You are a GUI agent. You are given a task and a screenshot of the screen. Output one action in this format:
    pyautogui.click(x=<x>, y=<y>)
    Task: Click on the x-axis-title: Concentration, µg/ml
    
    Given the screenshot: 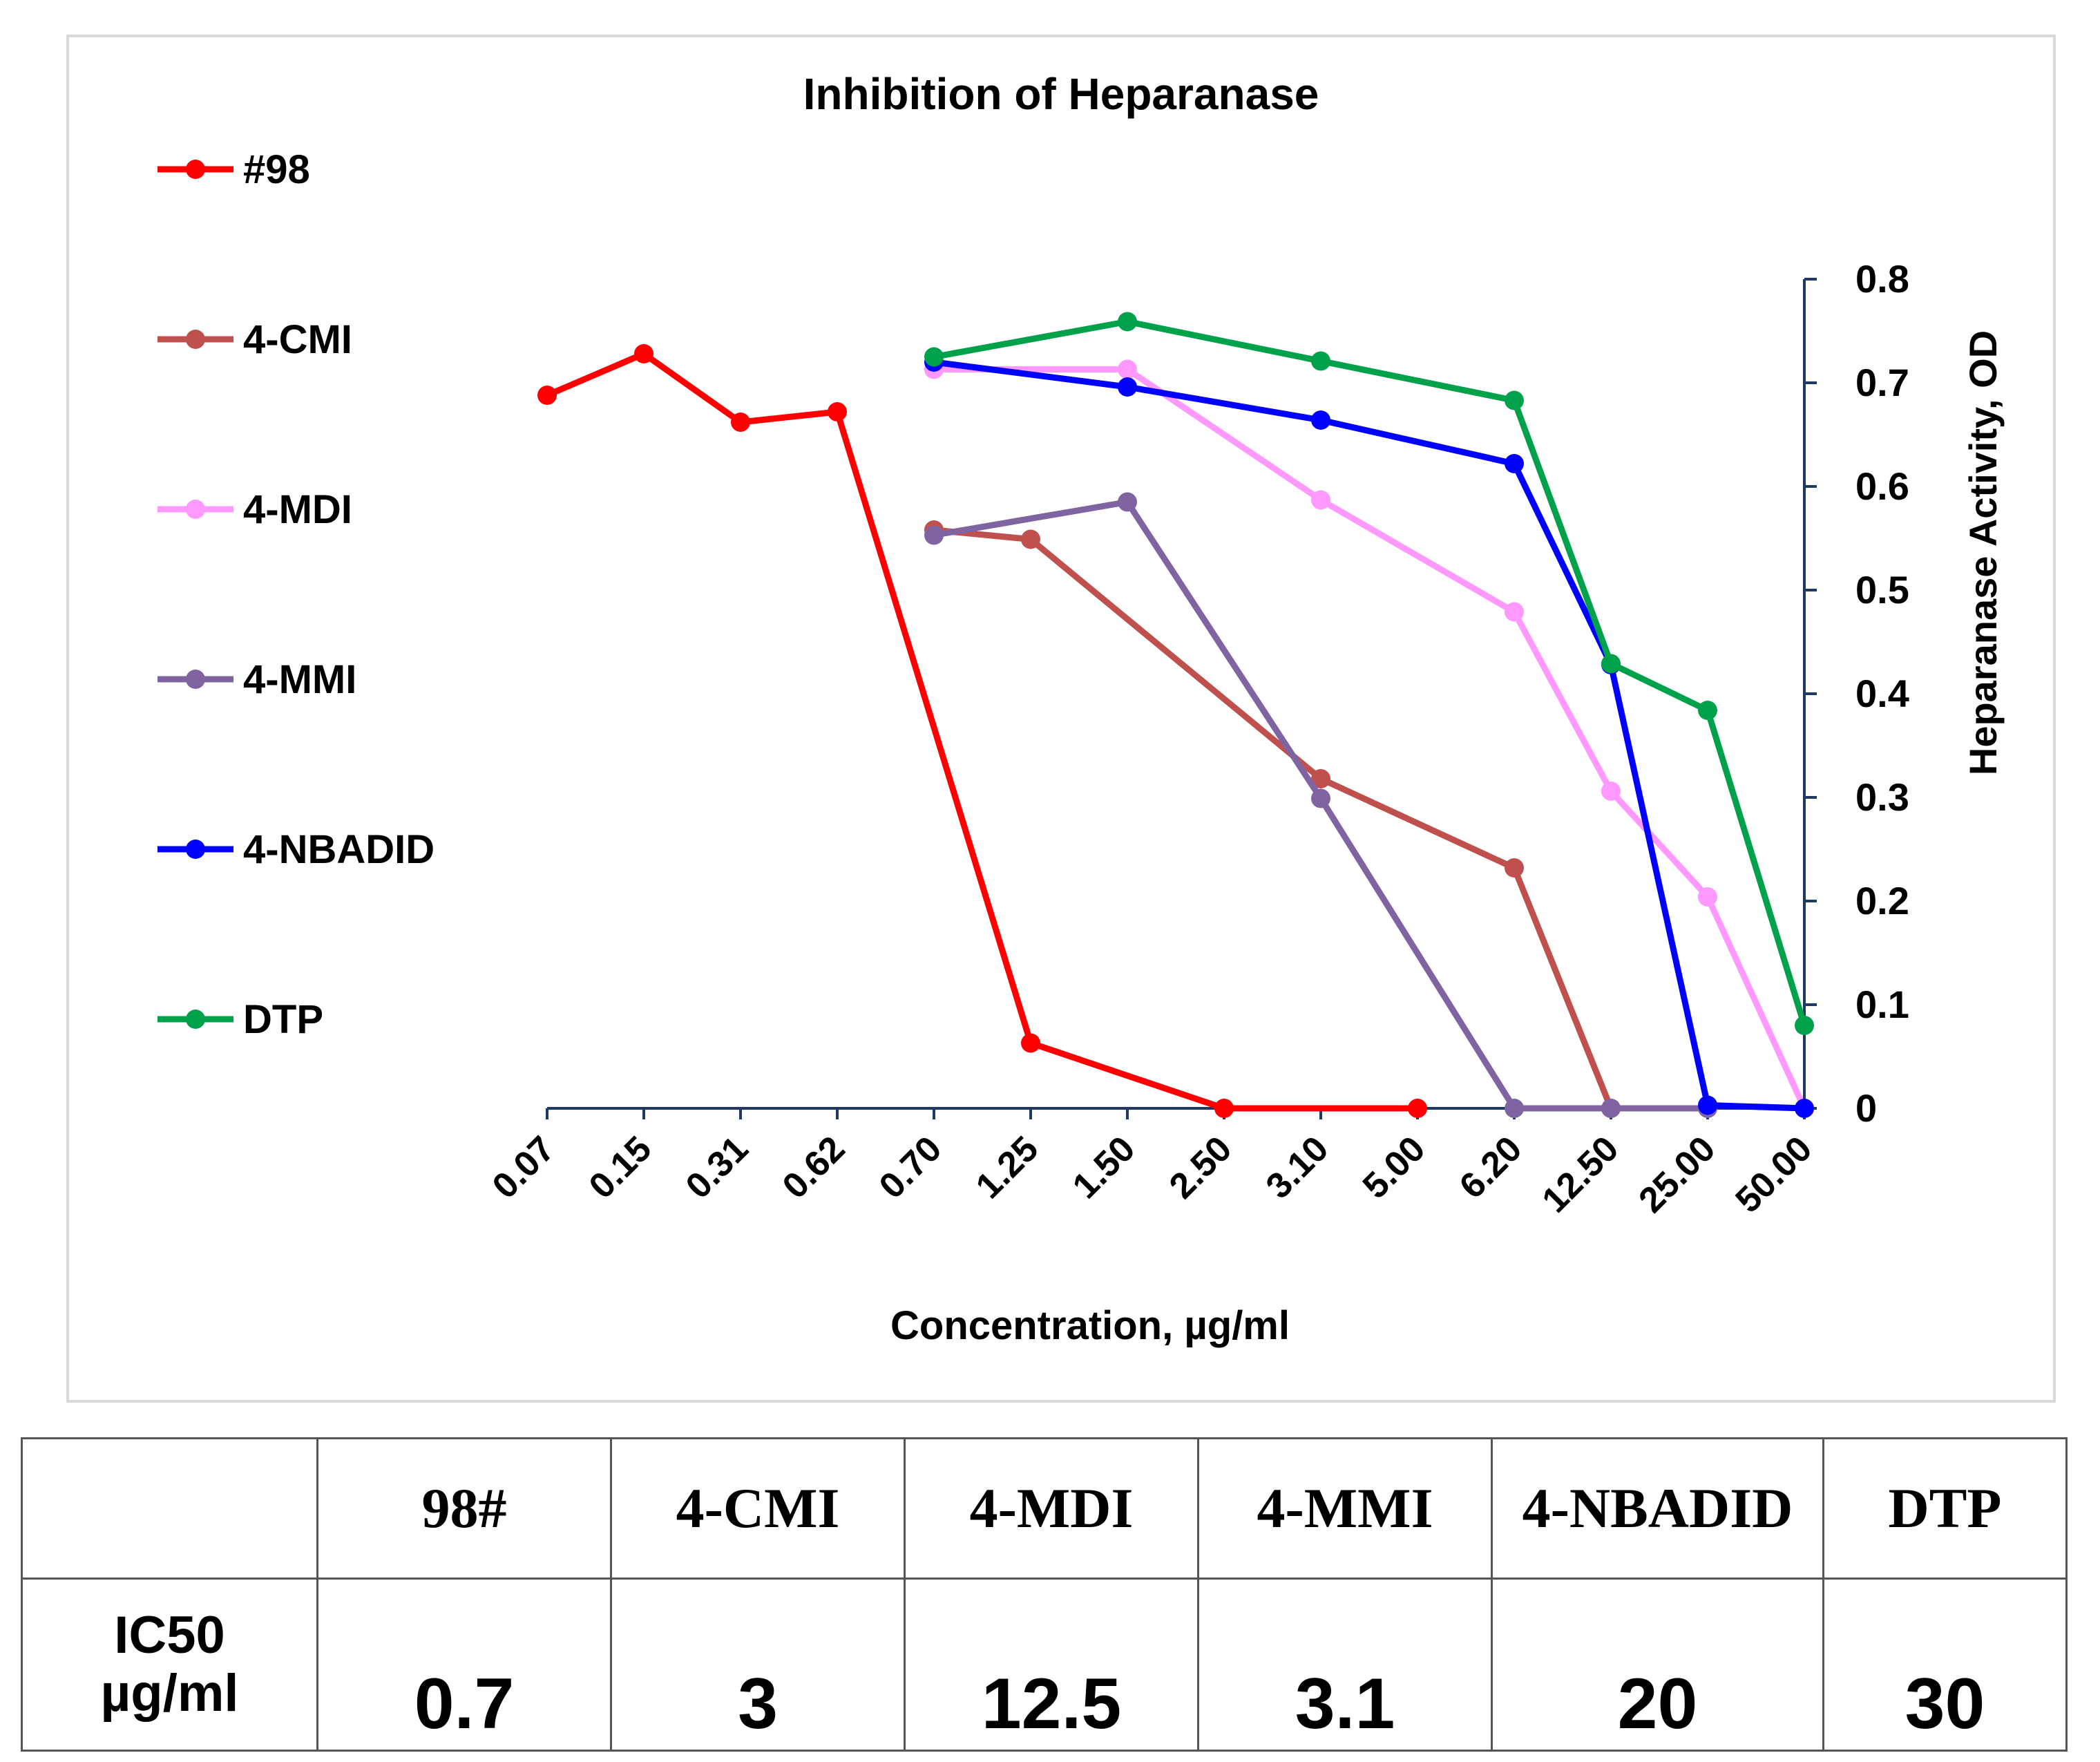 What is the action you would take?
    pyautogui.click(x=1090, y=1326)
    